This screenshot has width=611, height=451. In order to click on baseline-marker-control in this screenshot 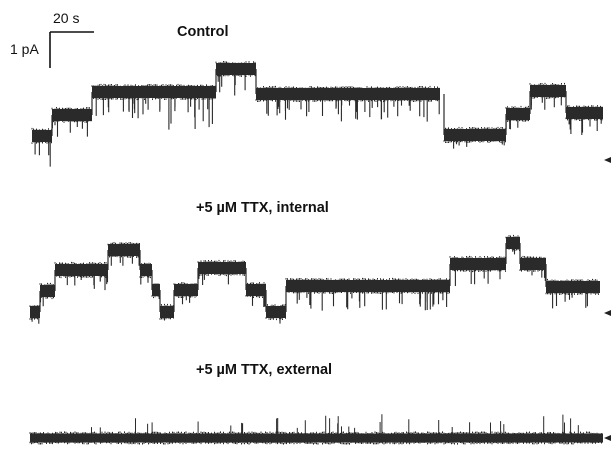, I will do `click(607, 160)`.